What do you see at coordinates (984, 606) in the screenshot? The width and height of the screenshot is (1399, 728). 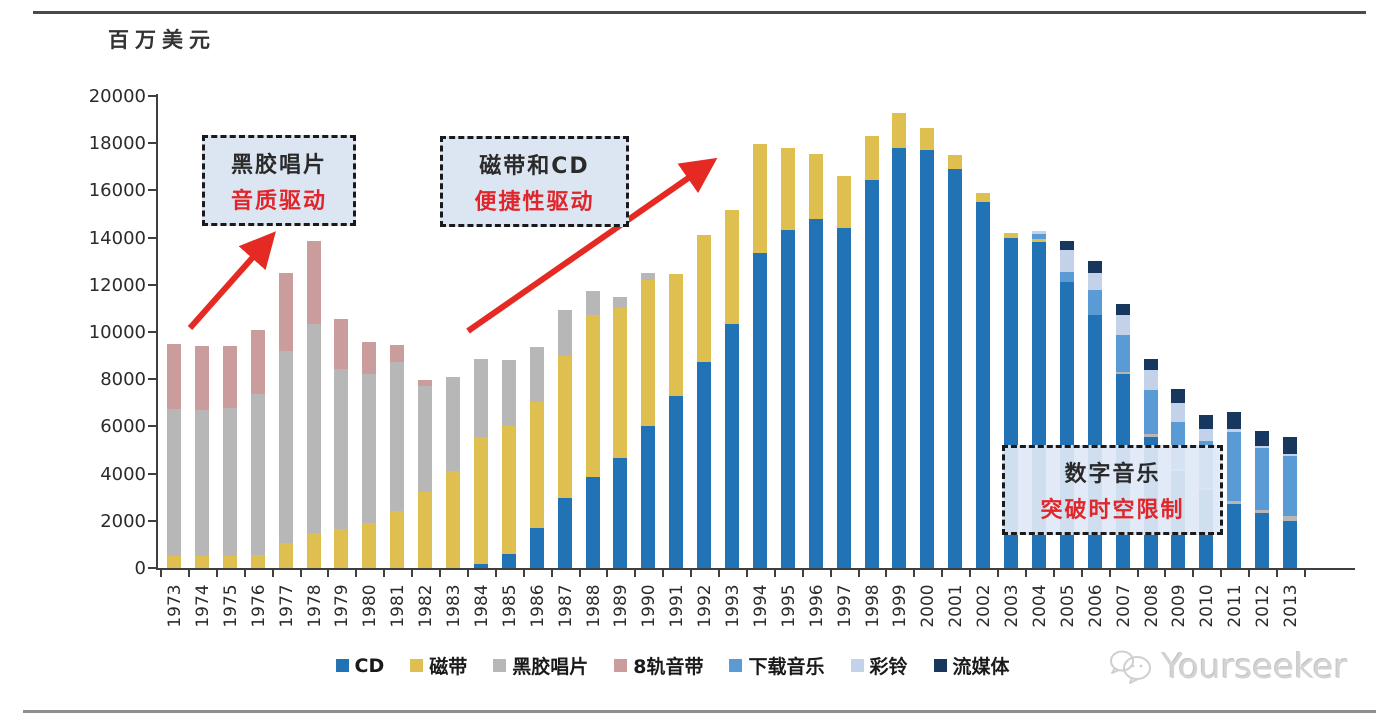 I see `x-tick-label: 2002` at bounding box center [984, 606].